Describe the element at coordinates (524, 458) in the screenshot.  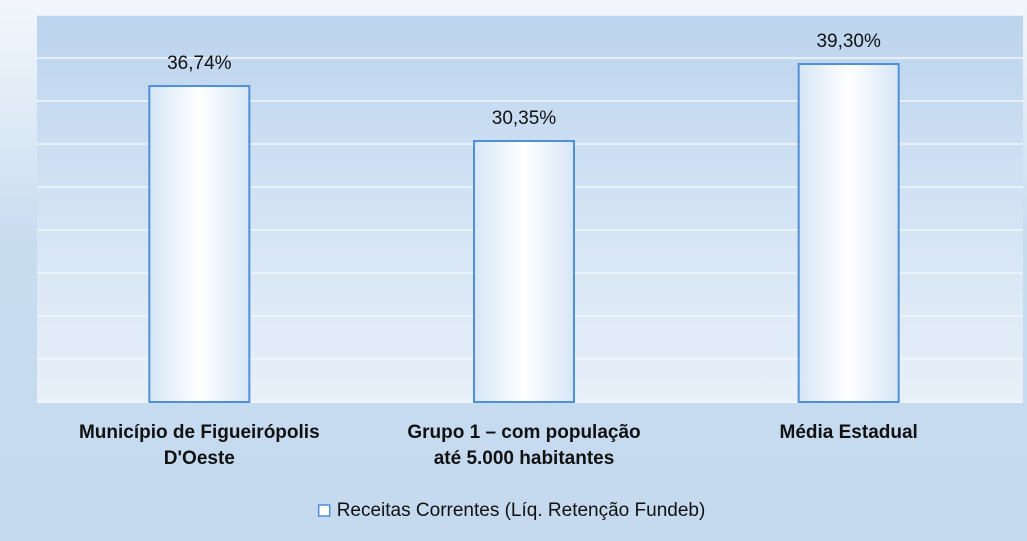
I see `x-tick-label: até 5.000 habitantes` at that location.